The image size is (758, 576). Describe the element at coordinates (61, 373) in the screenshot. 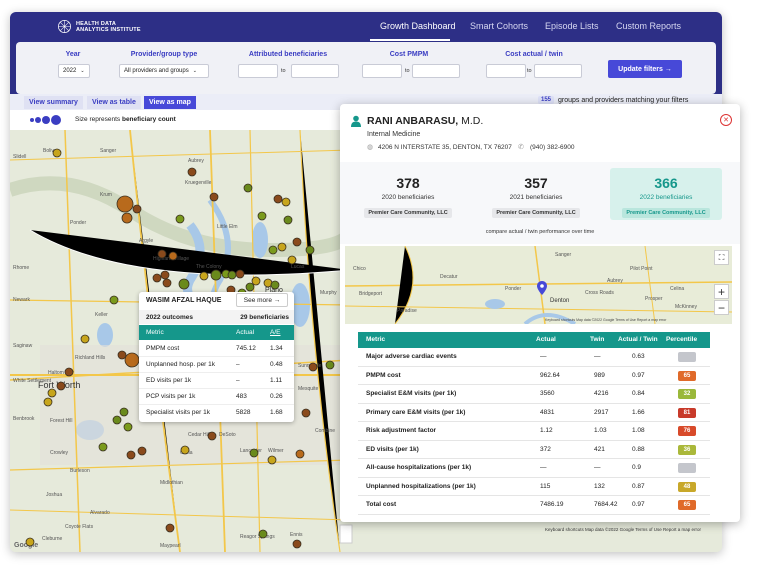

I see `map-label-haltom-city: Haltom City` at that location.